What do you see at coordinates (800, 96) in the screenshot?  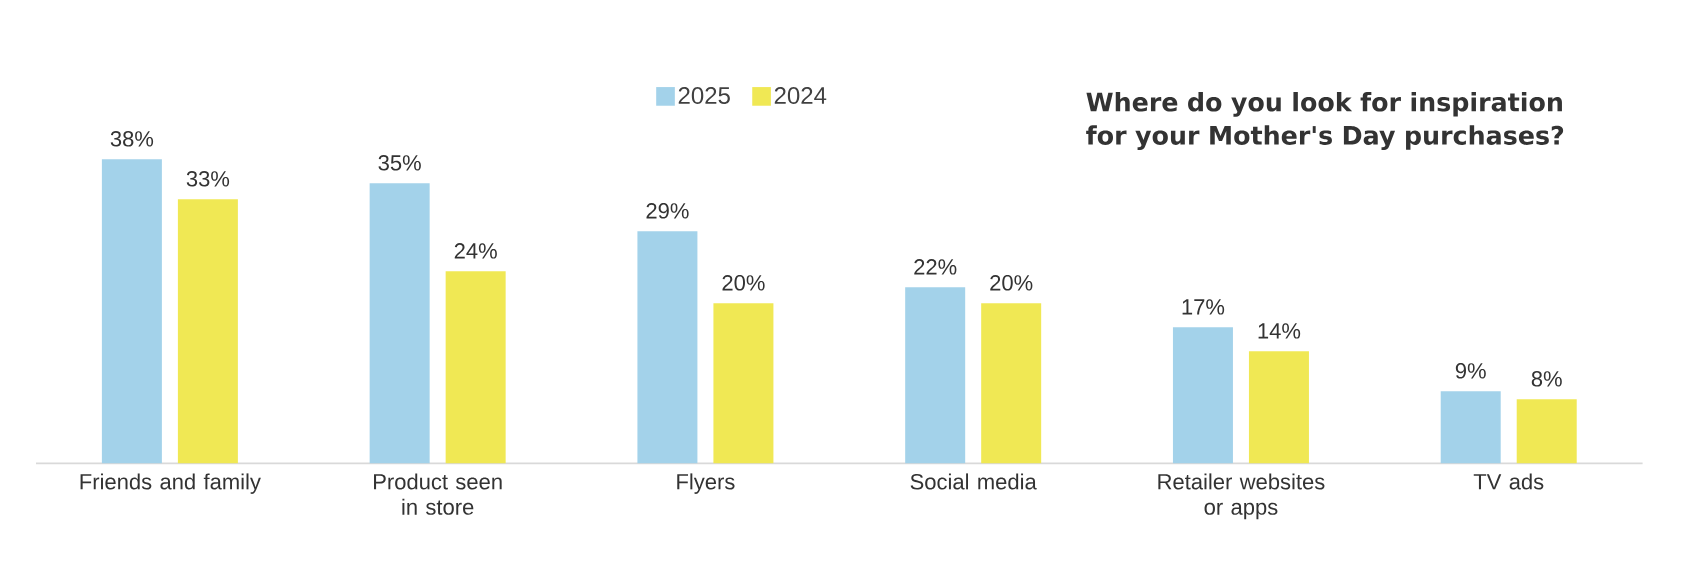 I see `legend-label: 2024` at bounding box center [800, 96].